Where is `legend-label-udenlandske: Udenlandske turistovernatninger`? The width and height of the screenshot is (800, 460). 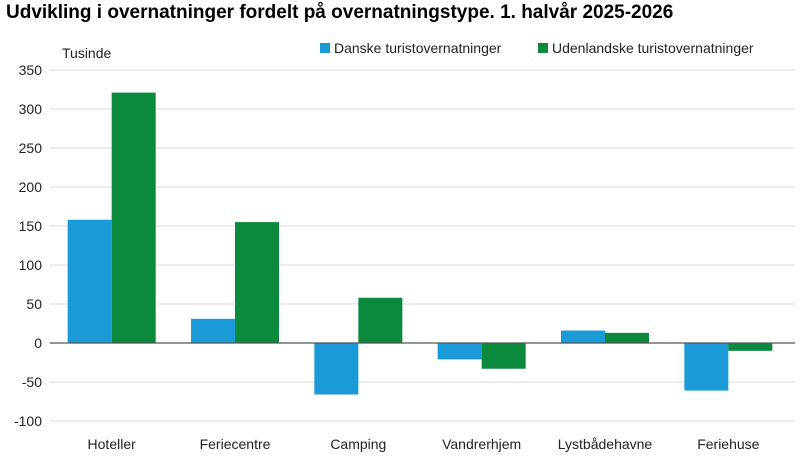 legend-label-udenlandske: Udenlandske turistovernatninger is located at coordinates (653, 48).